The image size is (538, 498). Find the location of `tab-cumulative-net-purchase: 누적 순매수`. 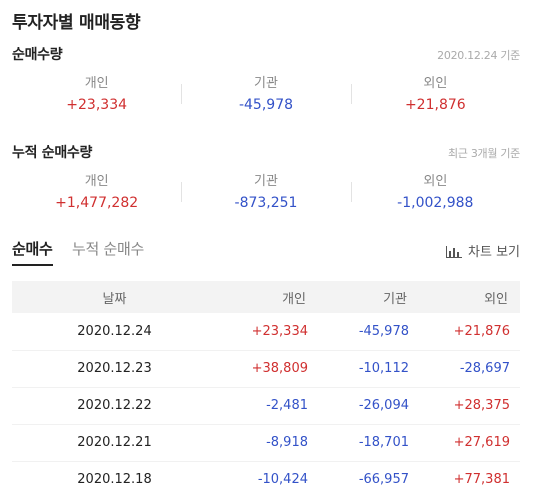

tab-cumulative-net-purchase: 누적 순매수 is located at coordinates (108, 249).